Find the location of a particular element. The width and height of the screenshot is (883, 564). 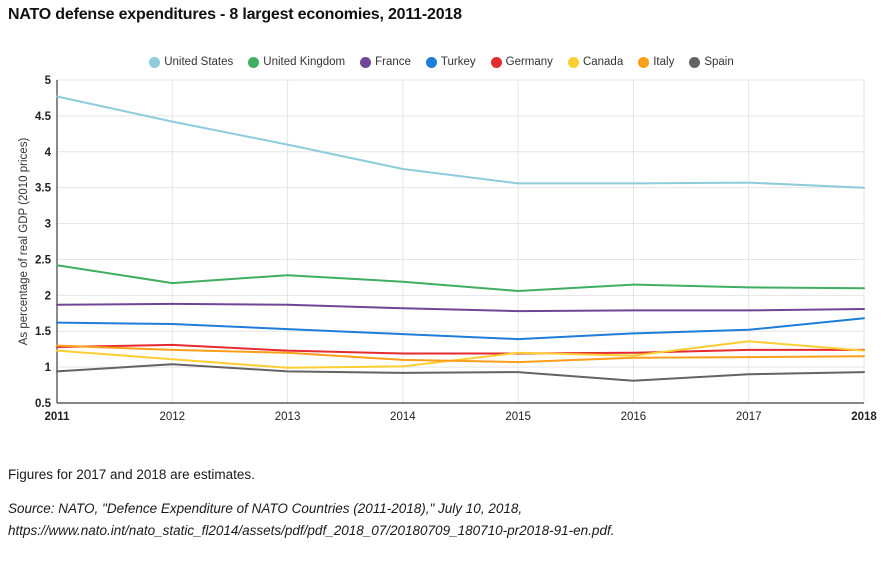

legend-label: Spain is located at coordinates (719, 62).